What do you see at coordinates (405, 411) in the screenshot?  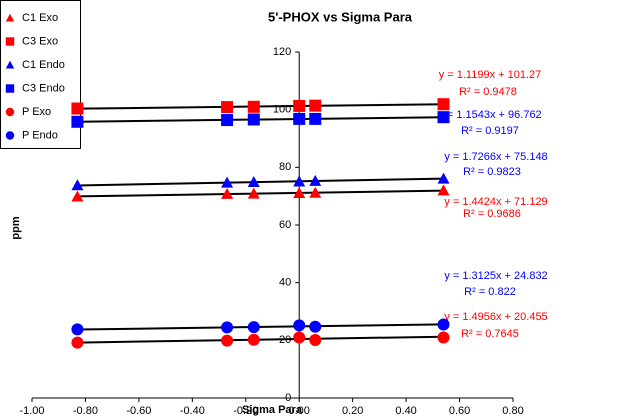 I see `x-tick-label: 0.40` at bounding box center [405, 411].